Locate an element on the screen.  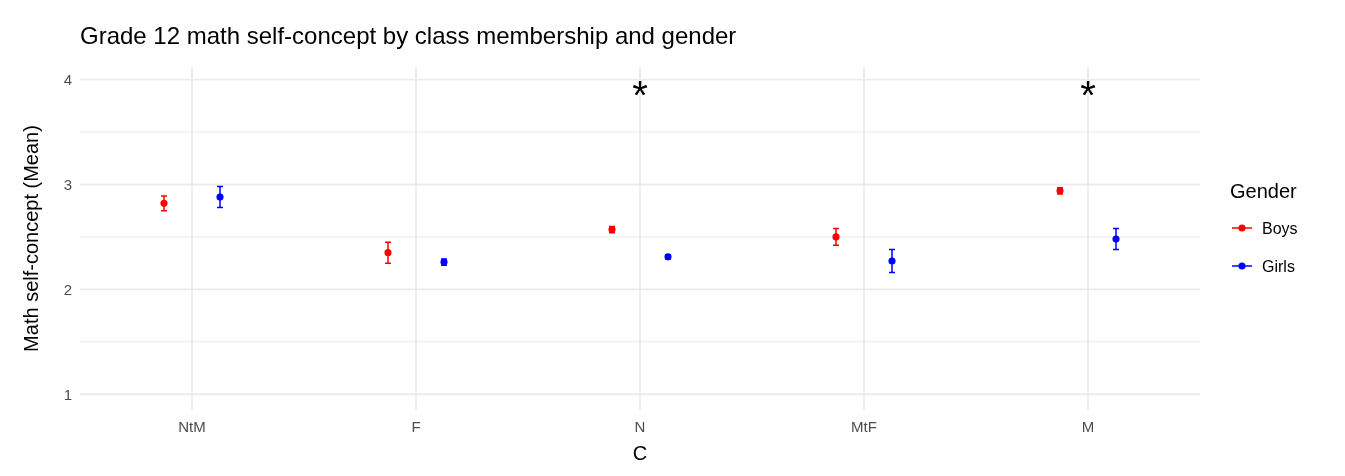
x-tick-label: N is located at coordinates (640, 426).